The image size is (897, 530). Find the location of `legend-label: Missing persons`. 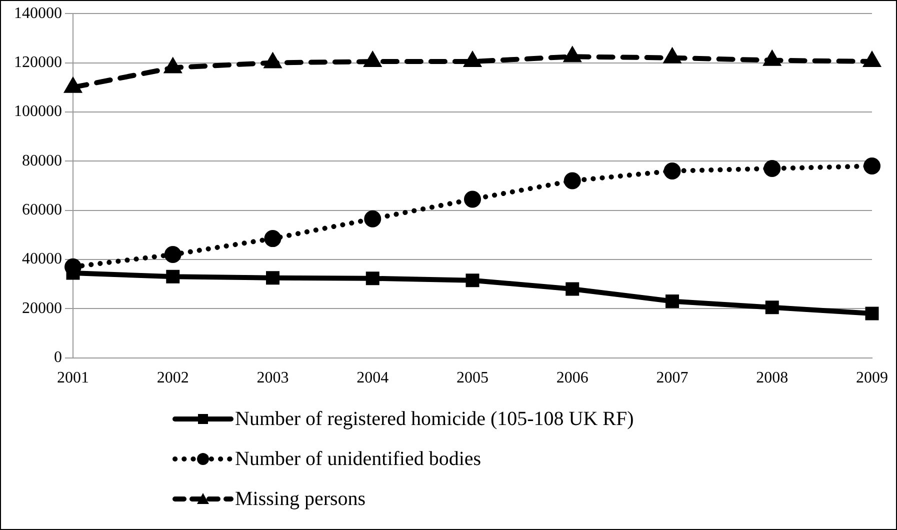

legend-label: Missing persons is located at coordinates (300, 499).